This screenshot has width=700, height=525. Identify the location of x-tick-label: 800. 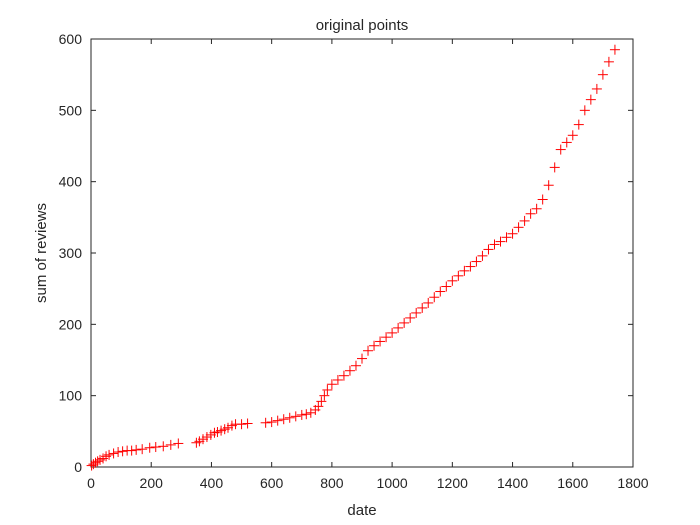
(332, 483).